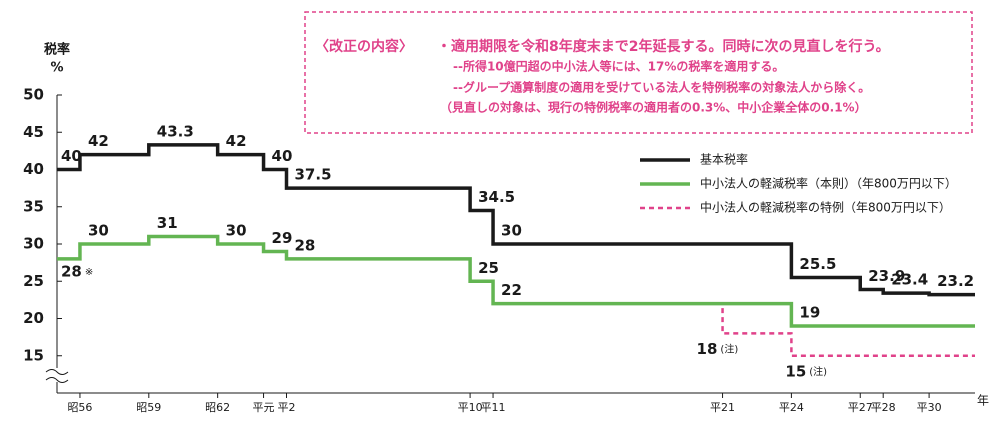  What do you see at coordinates (287, 407) in the screenshot?
I see `x-tick-label: 平2` at bounding box center [287, 407].